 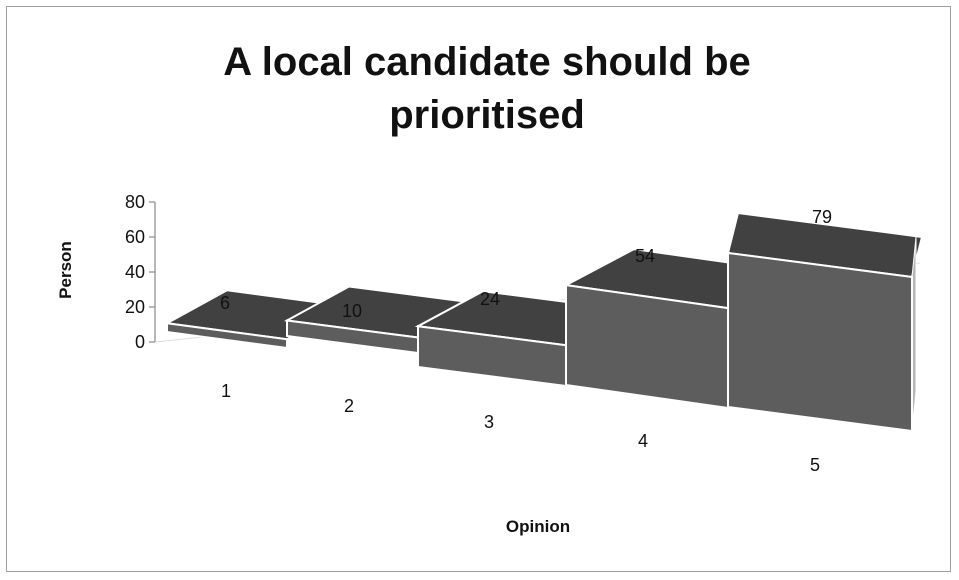 I want to click on data-label: 6, so click(x=225, y=303).